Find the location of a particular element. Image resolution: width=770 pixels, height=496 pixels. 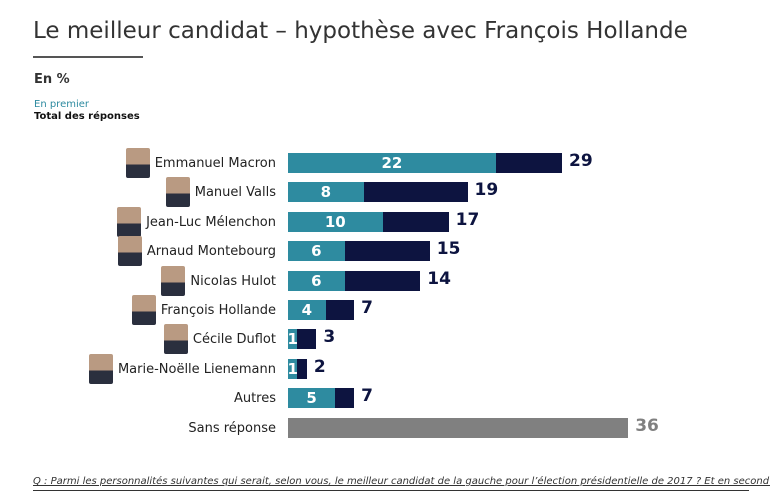

bar-first: 8 is located at coordinates (326, 192).